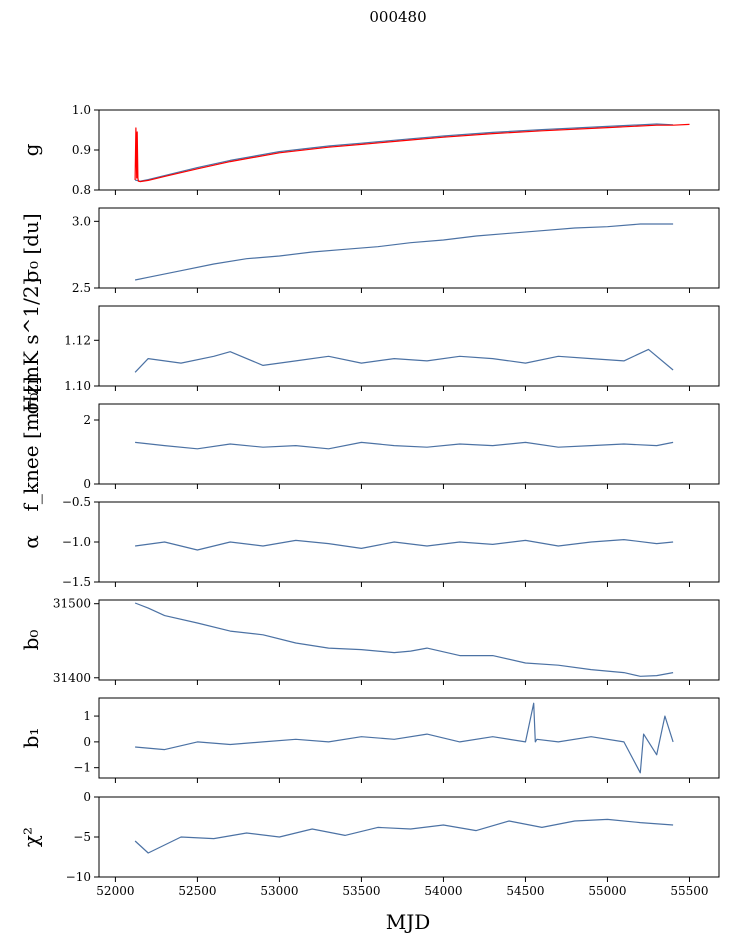  I want to click on y-axis-label: χ², so click(31, 837).